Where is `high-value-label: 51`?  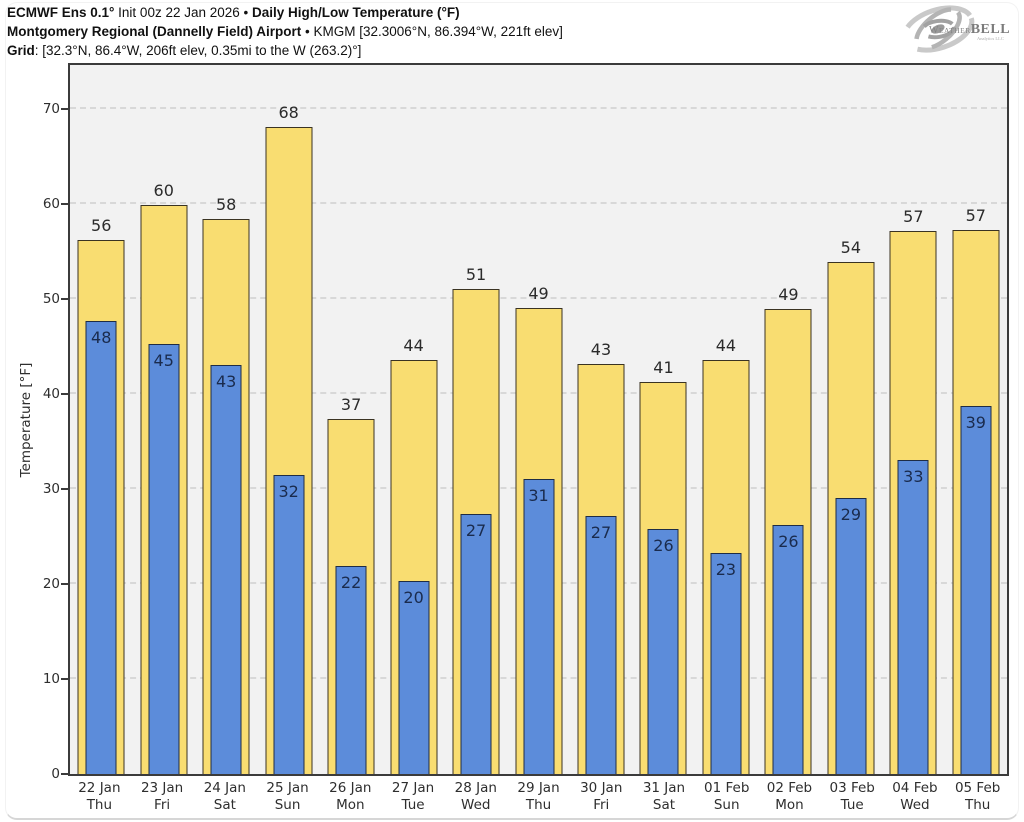 high-value-label: 51 is located at coordinates (476, 274).